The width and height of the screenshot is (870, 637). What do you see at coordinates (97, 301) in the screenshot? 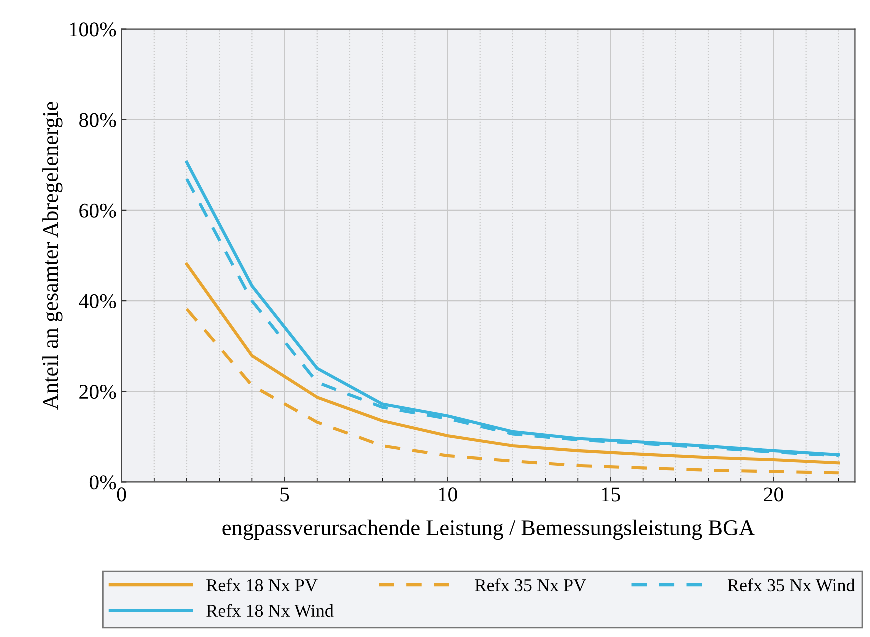
I see `y-tick-label: 40%` at bounding box center [97, 301].